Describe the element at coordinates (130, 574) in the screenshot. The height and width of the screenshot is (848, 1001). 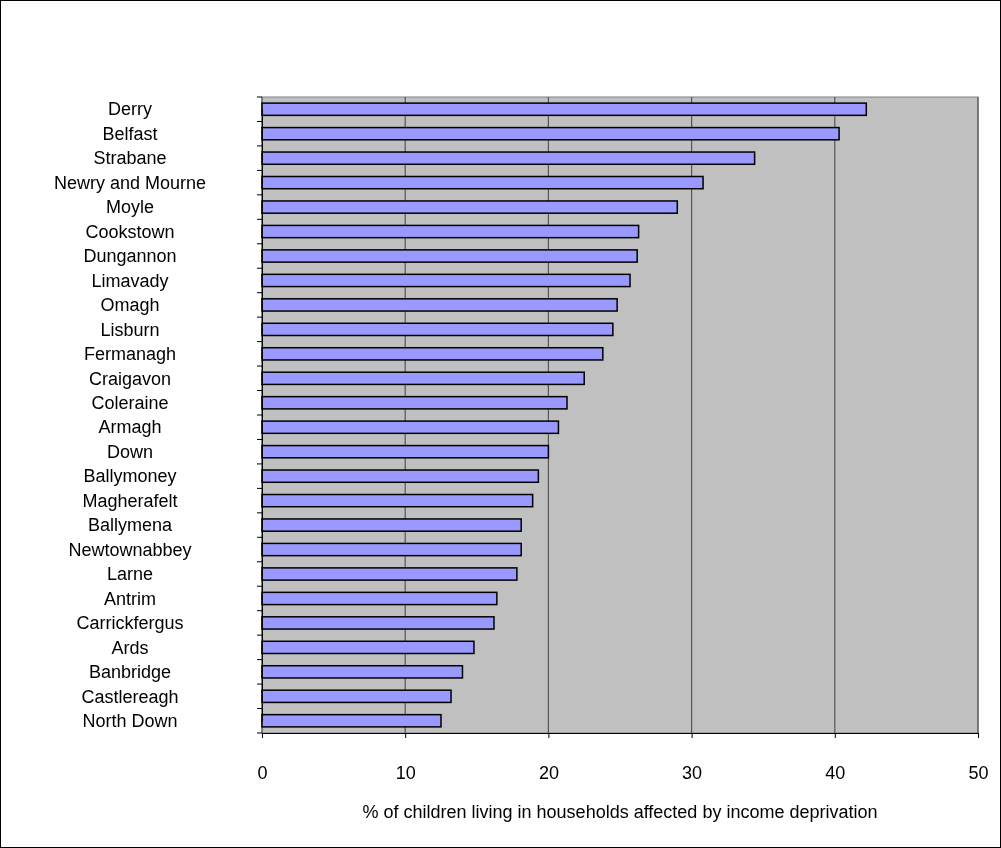
I see `y-tick-label: Larne` at that location.